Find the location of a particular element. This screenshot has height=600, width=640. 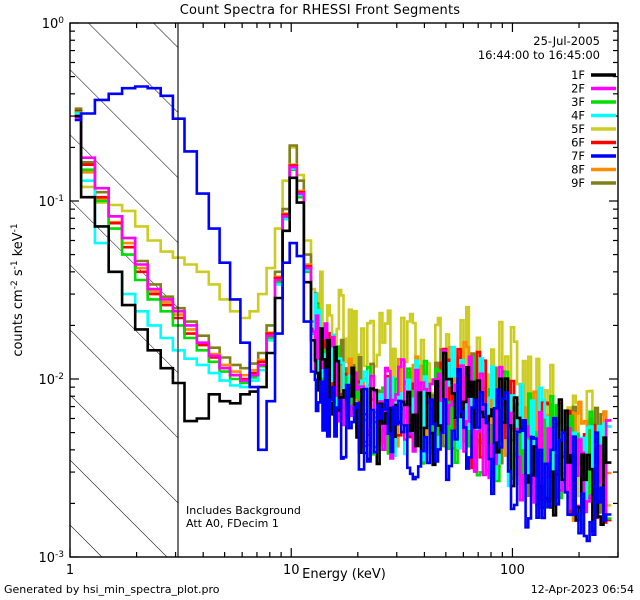

legend-label-9f: 9F is located at coordinates (578, 183).